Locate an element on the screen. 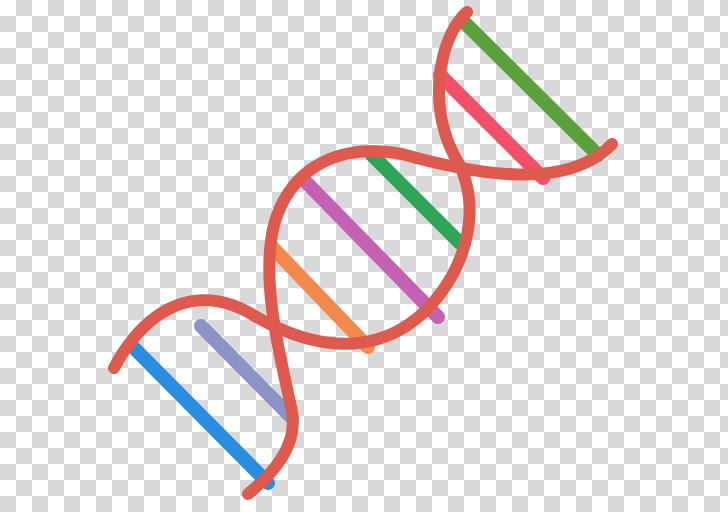 The height and width of the screenshot is (512, 728). dna-rung-green-top is located at coordinates (530, 87).